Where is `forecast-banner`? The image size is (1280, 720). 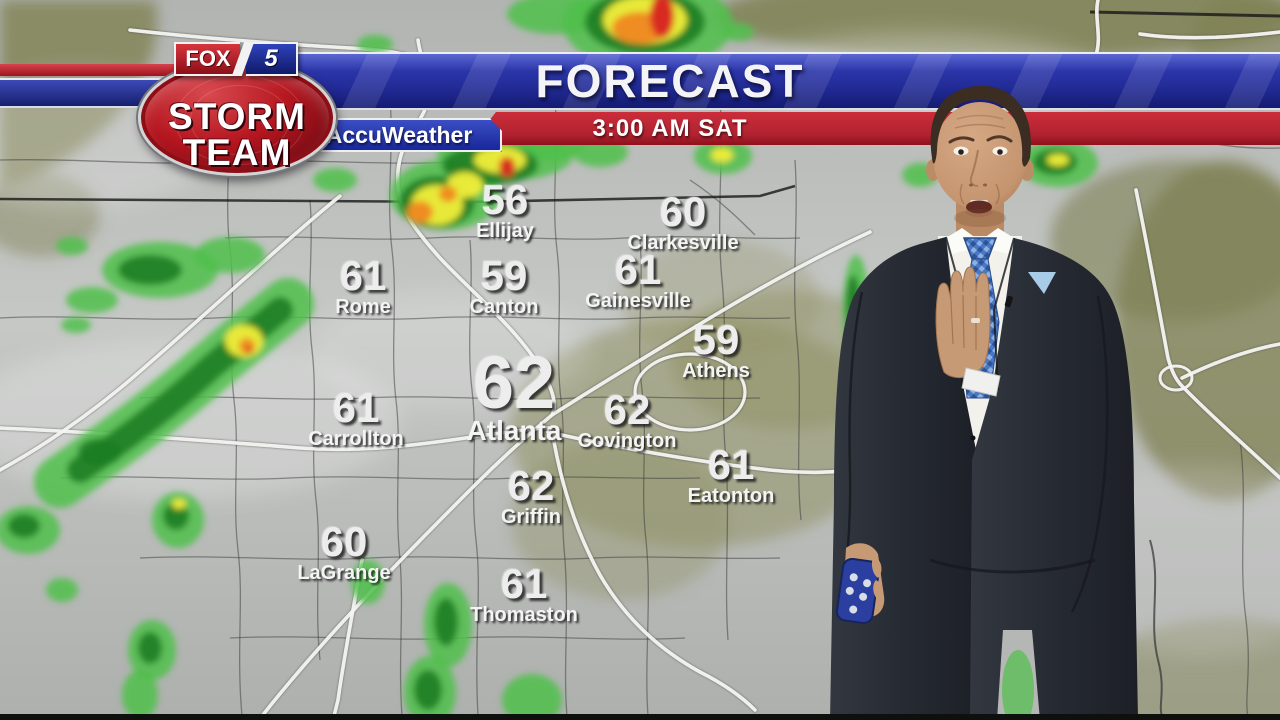 forecast-banner is located at coordinates (785, 81).